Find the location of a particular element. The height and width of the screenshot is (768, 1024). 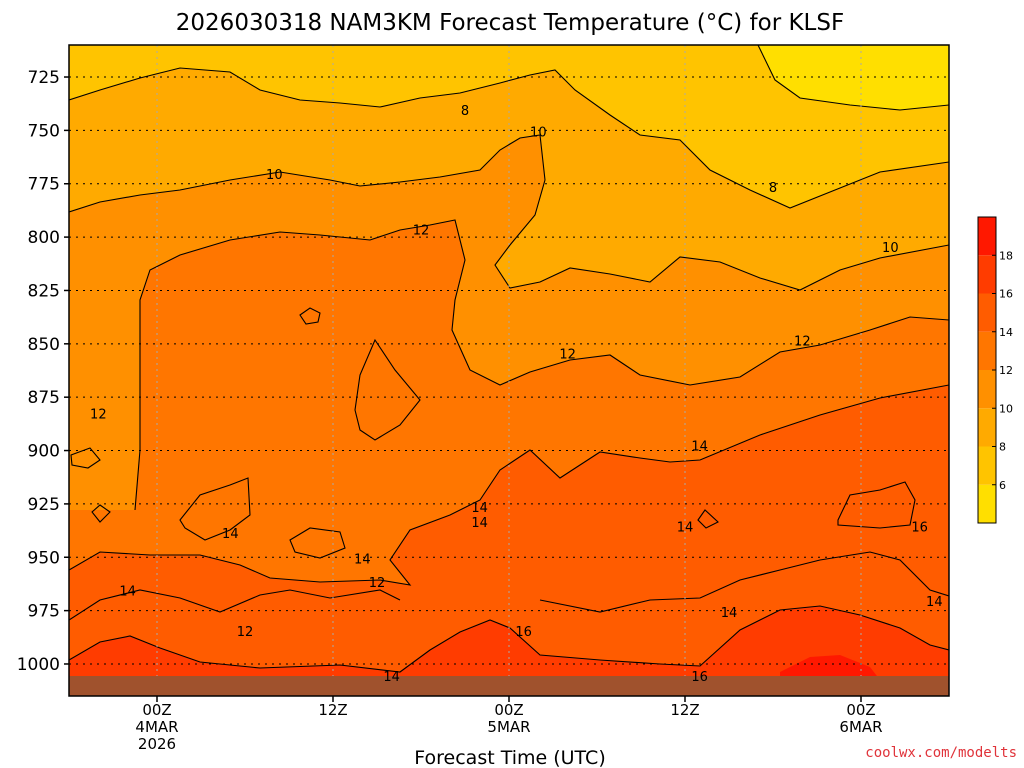

y-tick-label: 725 is located at coordinates (44, 78).